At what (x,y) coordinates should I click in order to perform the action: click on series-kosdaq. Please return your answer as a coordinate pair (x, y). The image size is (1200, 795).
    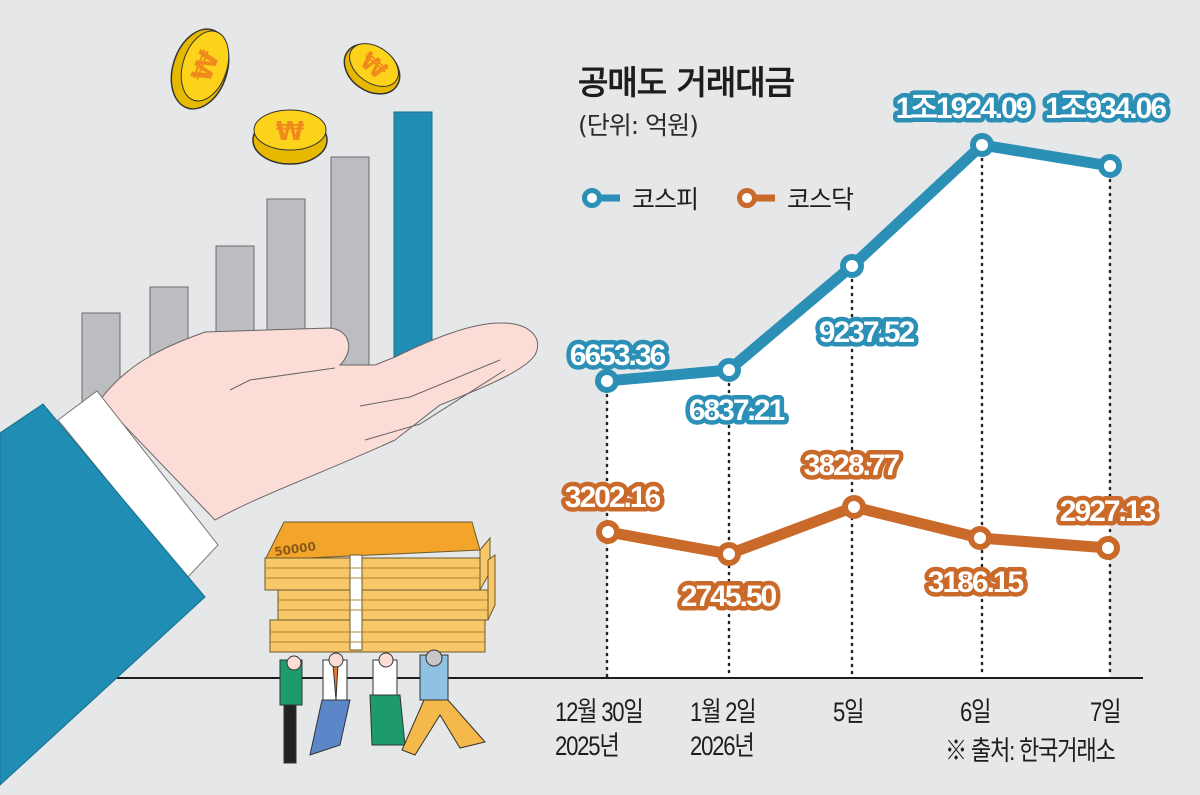
    Looking at the image, I should click on (858, 530).